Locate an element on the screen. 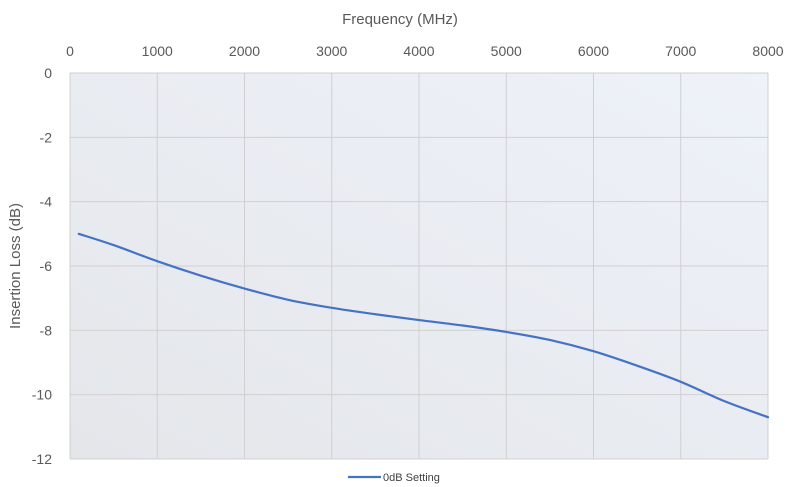  x-axis-title: Frequency (MHz) is located at coordinates (400, 19).